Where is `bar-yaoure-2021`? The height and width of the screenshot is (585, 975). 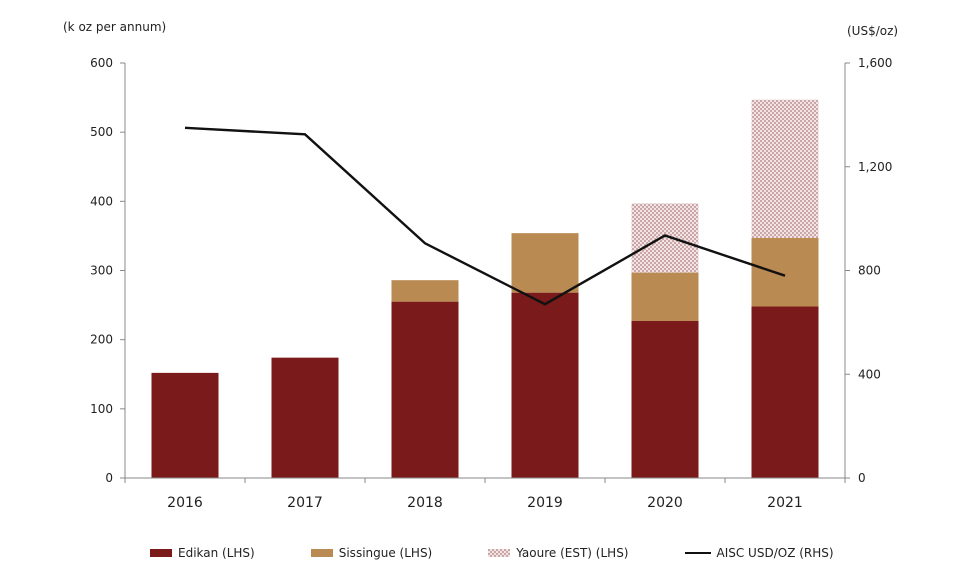
bar-yaoure-2021 is located at coordinates (785, 168).